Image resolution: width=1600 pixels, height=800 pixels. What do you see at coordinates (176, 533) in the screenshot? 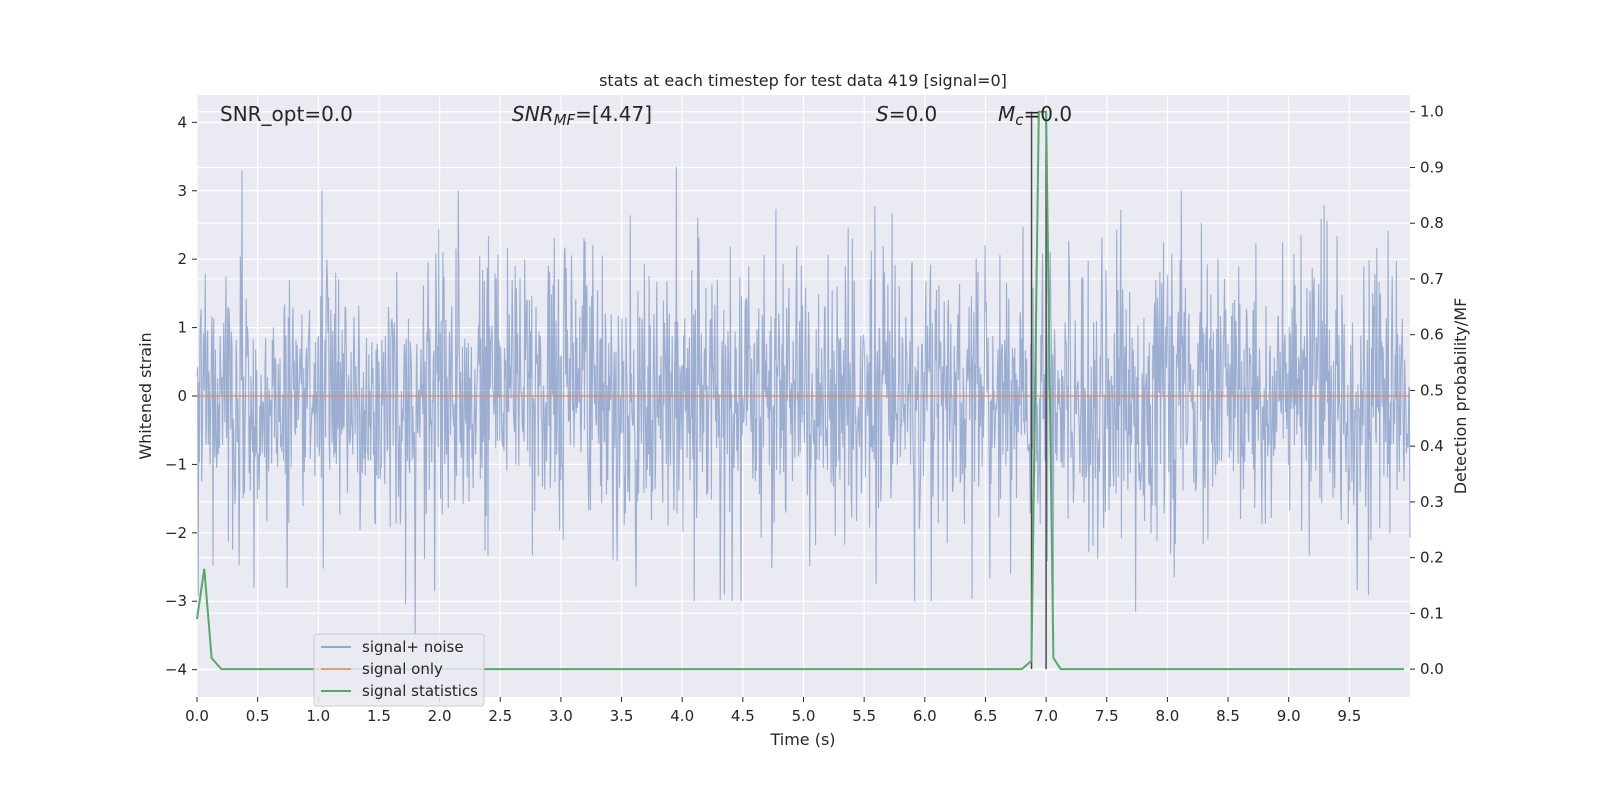
I see `left-y-tick-label: −2` at bounding box center [176, 533].